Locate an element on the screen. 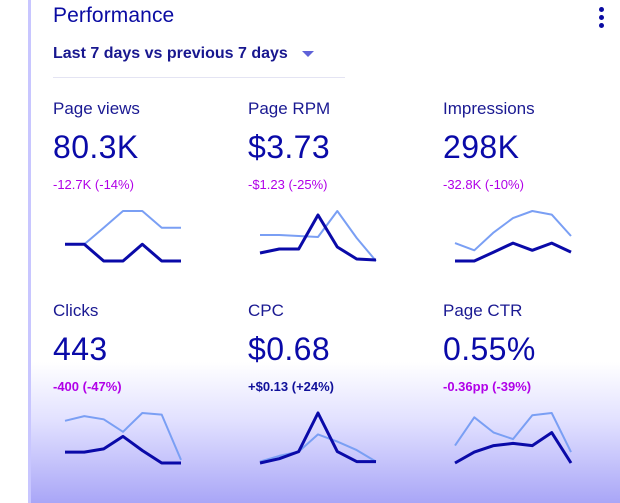 This screenshot has height=503, width=620. divider is located at coordinates (199, 77).